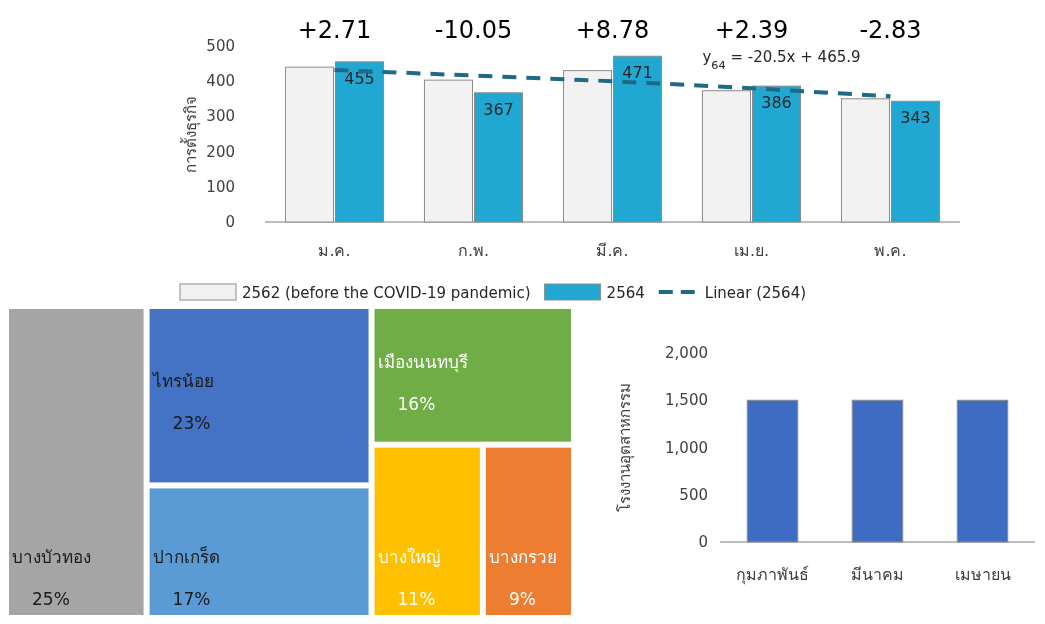 The image size is (1045, 624). What do you see at coordinates (51, 557) in the screenshot?
I see `category-label: บางบัวทอง` at bounding box center [51, 557].